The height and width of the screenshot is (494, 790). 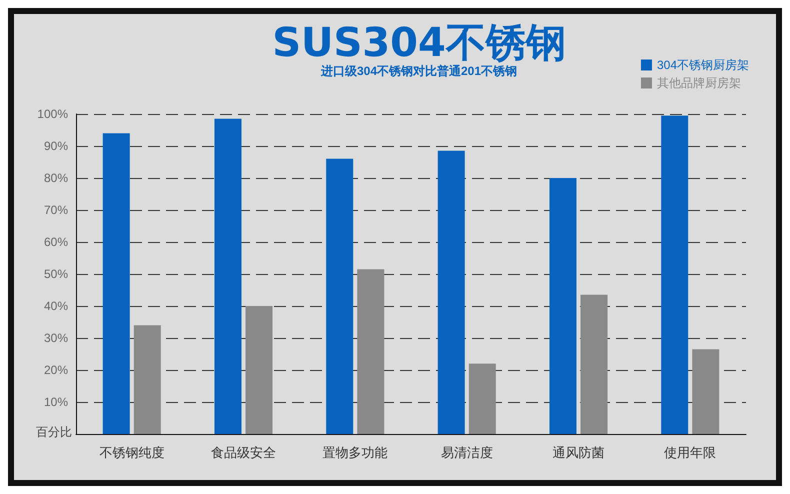 I want to click on chart-subtitle: 进口级304不锈钢对比普通201不锈钢, so click(x=419, y=71).